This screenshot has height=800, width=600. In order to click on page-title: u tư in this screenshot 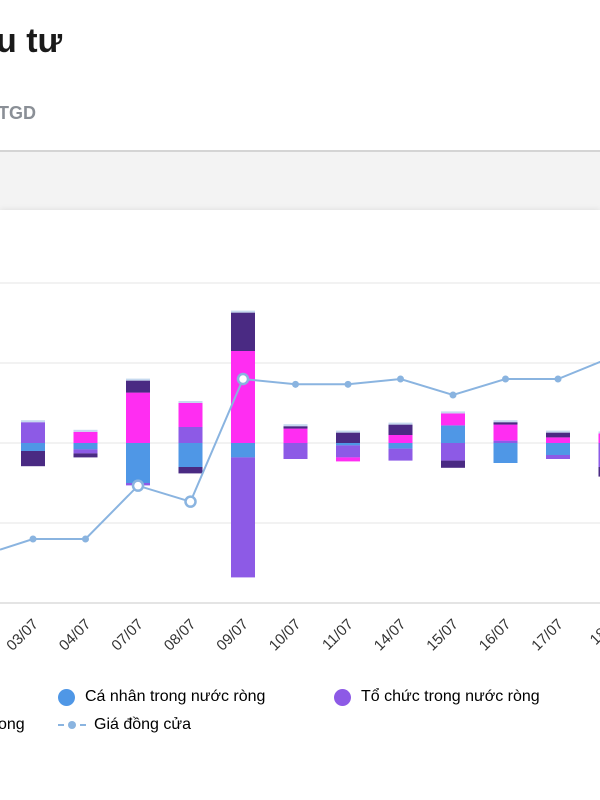, I will do `click(31, 41)`.